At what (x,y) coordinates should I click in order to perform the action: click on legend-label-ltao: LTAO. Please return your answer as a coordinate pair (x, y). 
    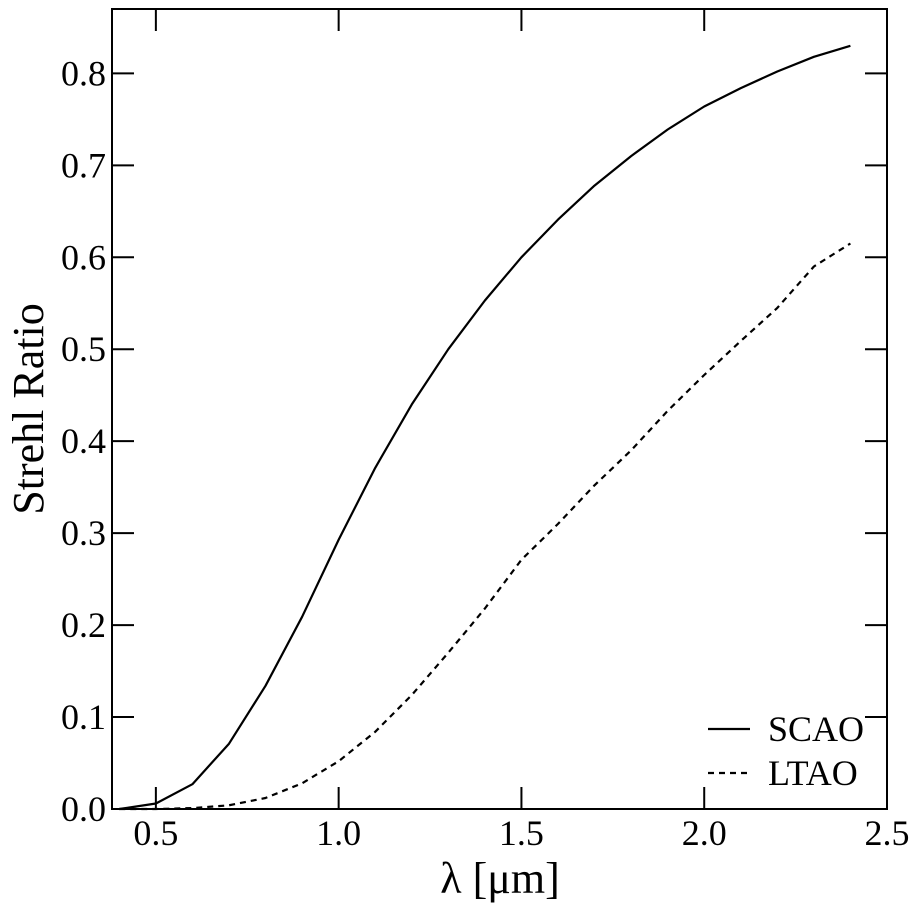
    Looking at the image, I should click on (813, 773).